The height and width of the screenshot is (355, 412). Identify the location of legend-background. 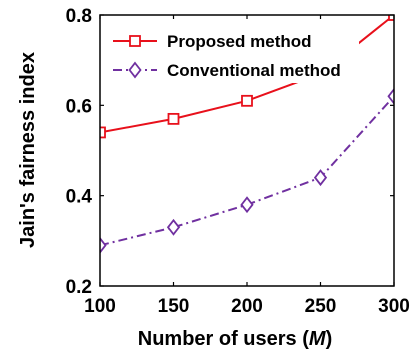
(234, 55).